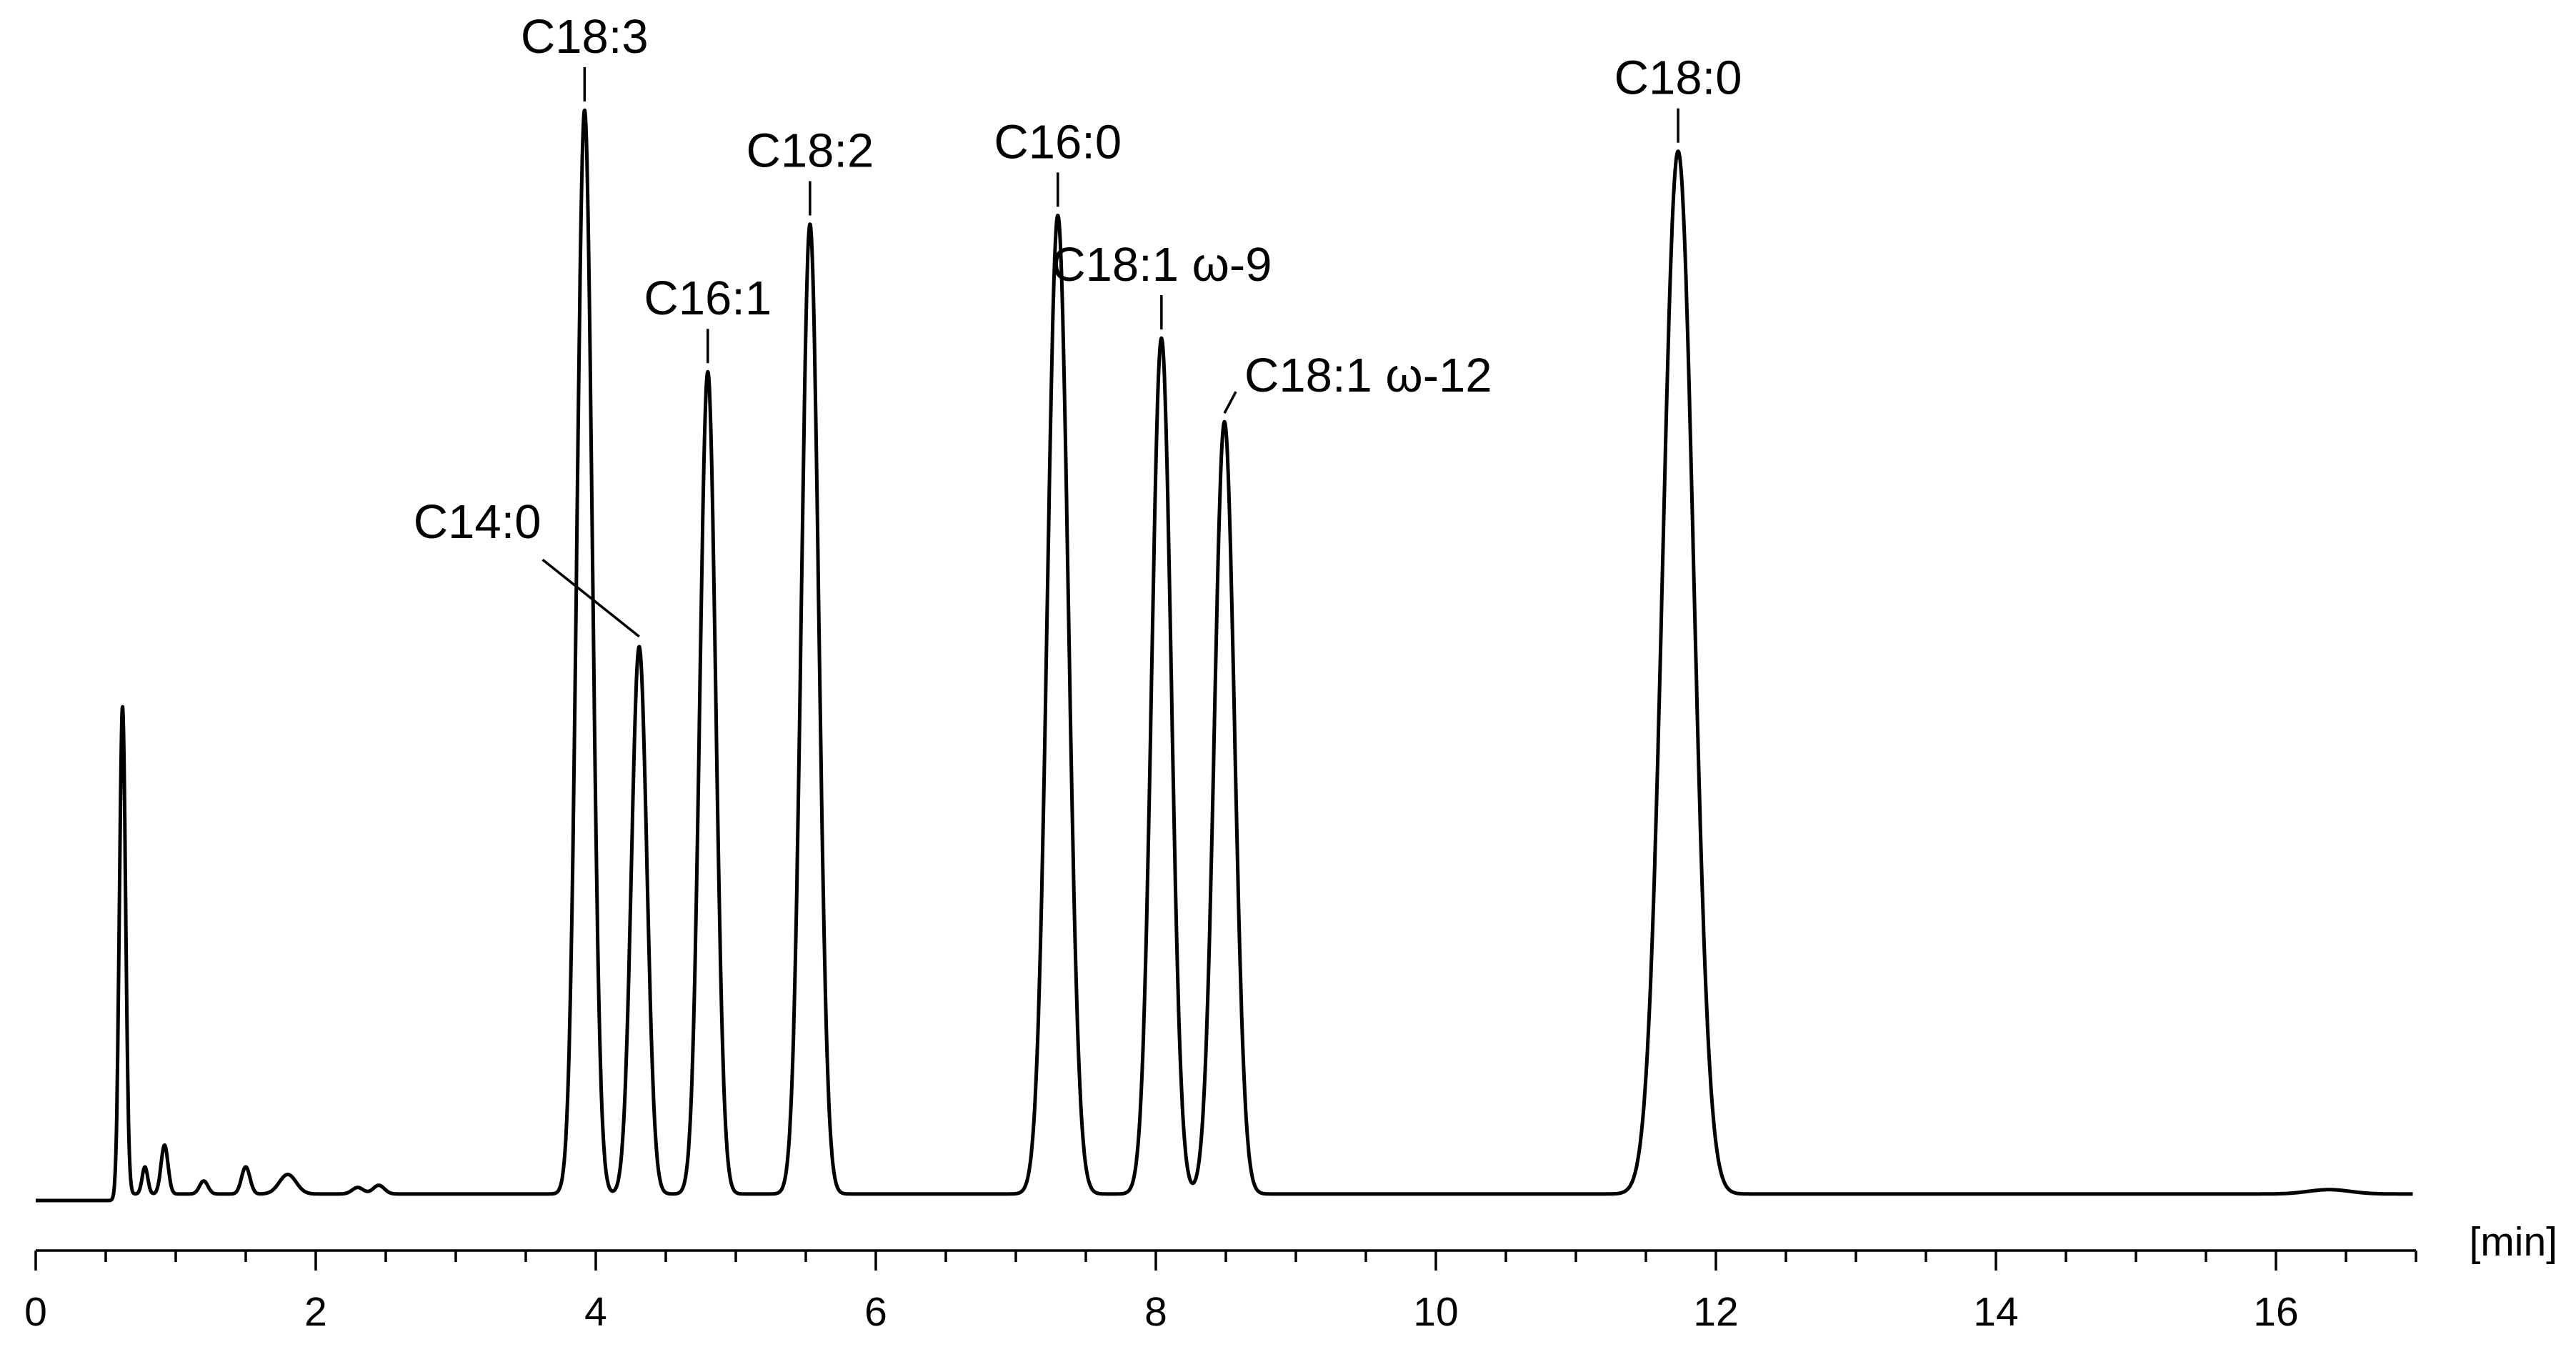 The image size is (2576, 1352). Describe the element at coordinates (2513, 1242) in the screenshot. I see `x-axis-unit-label: [min]` at that location.